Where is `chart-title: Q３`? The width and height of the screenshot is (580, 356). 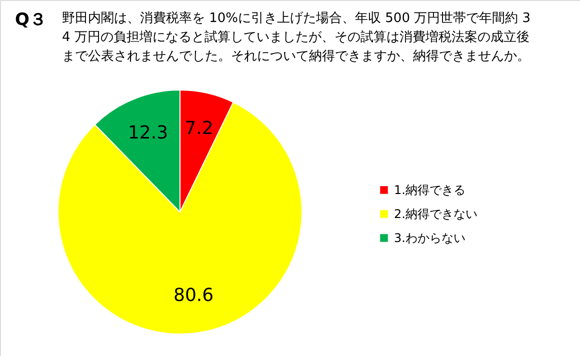 chart-title: Q３ is located at coordinates (30, 20).